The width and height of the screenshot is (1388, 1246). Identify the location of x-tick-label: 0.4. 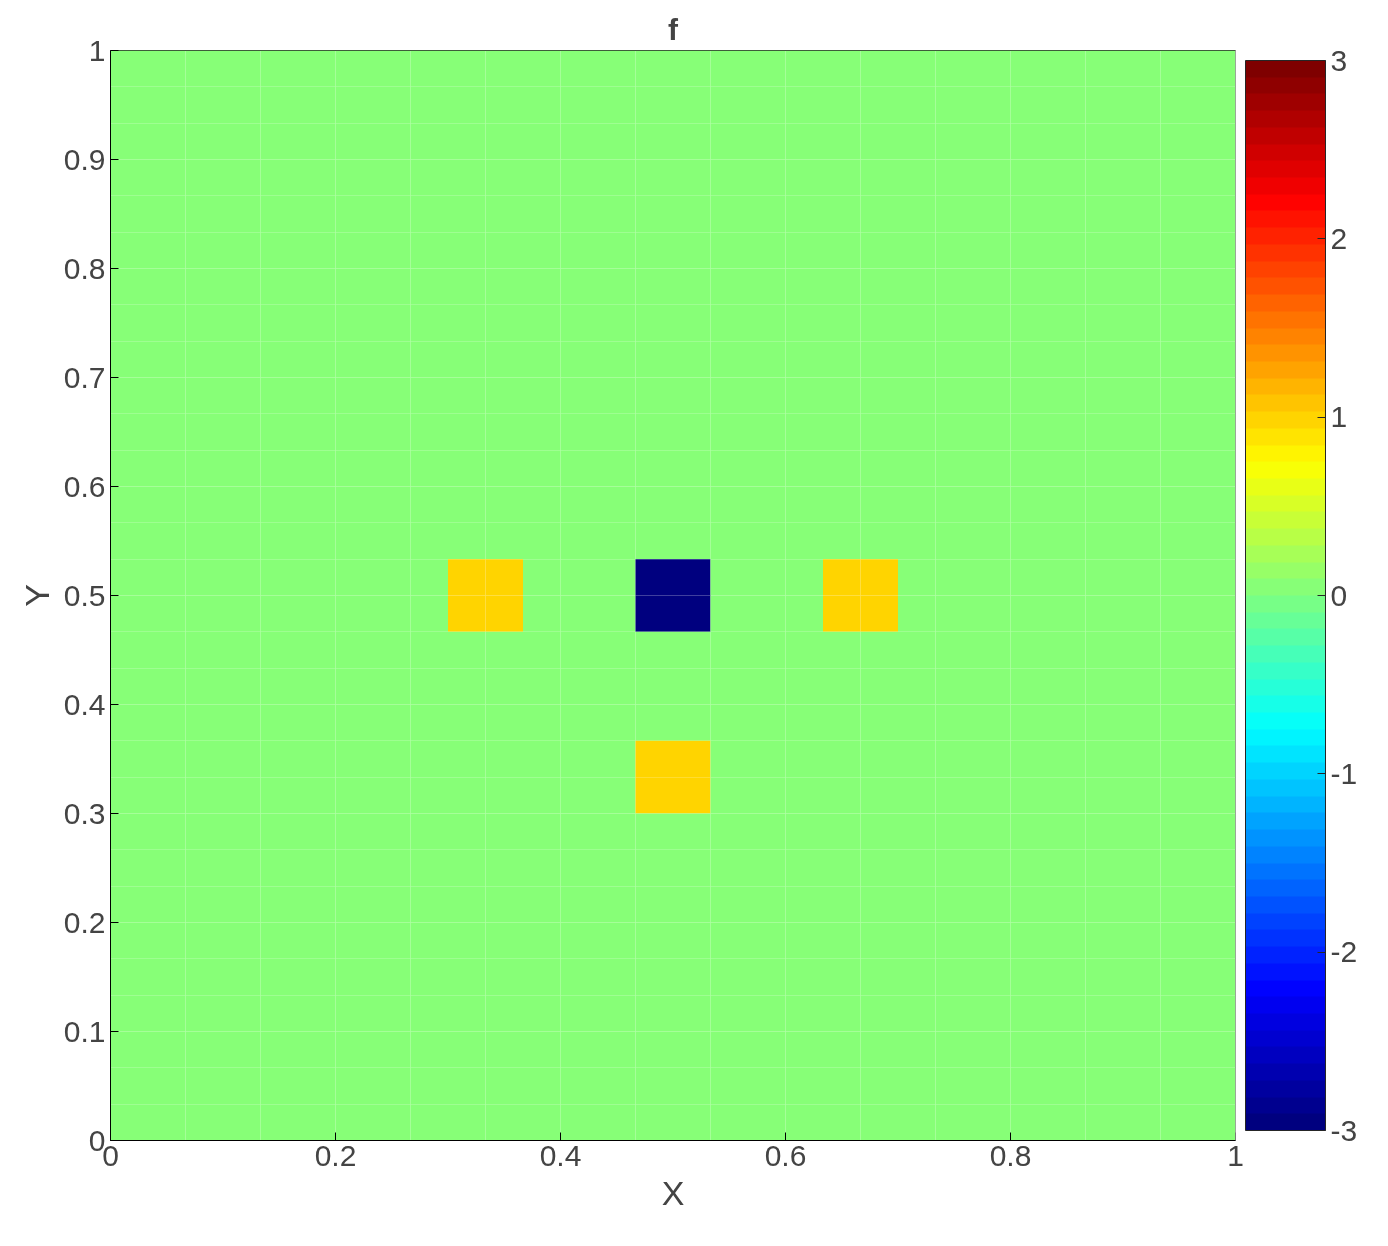
(560, 1155).